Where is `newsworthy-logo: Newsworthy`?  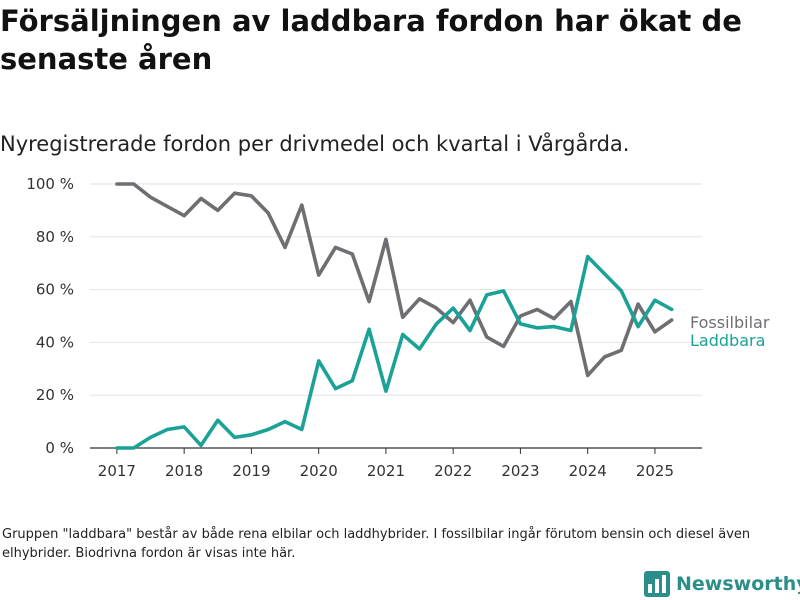
newsworthy-logo: Newsworthy is located at coordinates (722, 584).